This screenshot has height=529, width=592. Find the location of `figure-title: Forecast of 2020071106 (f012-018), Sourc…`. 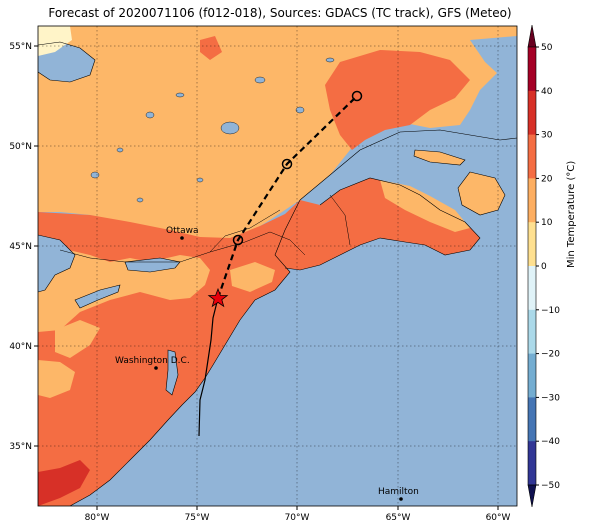

figure-title: Forecast of 2020071106 (f012-018), Sourc… is located at coordinates (280, 13).